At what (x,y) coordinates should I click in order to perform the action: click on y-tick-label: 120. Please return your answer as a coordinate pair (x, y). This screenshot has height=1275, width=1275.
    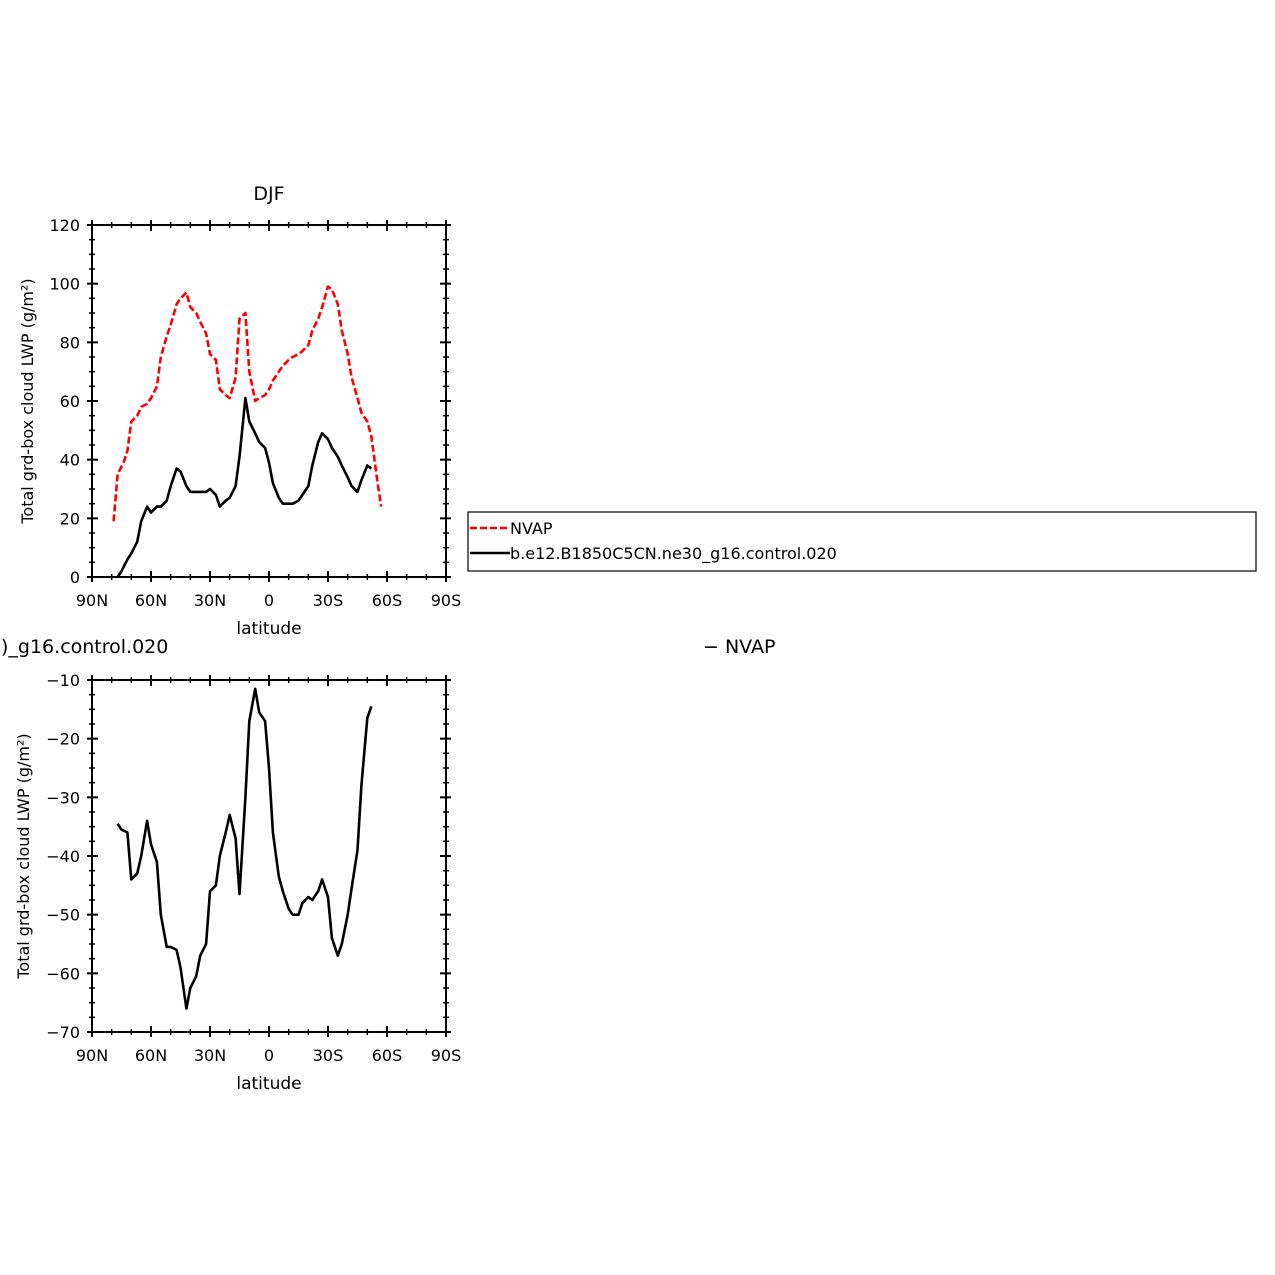
    Looking at the image, I should click on (64, 225).